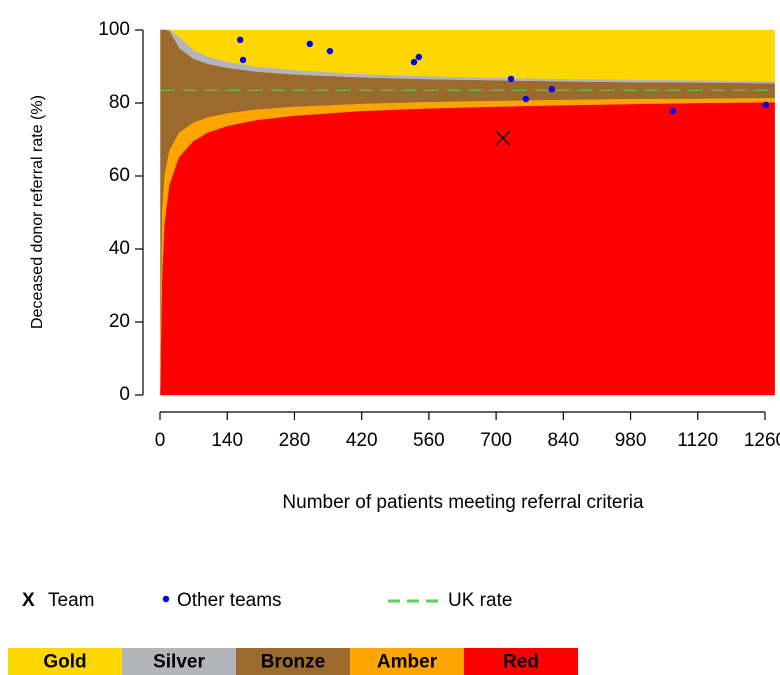 This screenshot has height=675, width=780. Describe the element at coordinates (563, 440) in the screenshot. I see `x-tick-label: 840` at that location.